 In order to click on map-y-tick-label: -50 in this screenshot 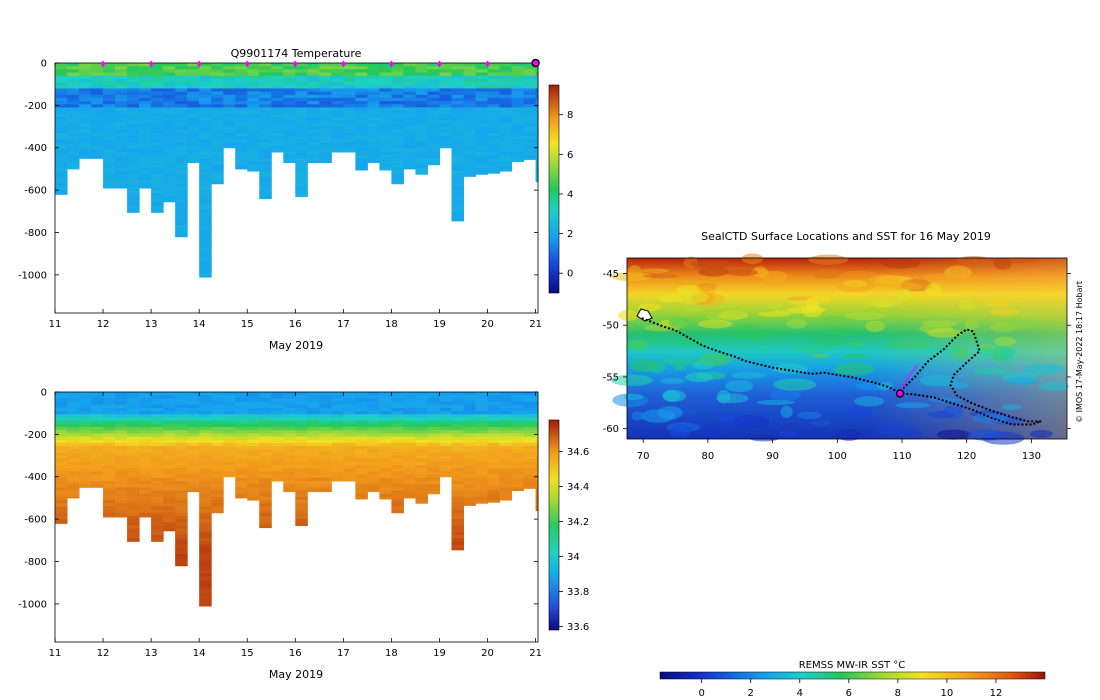, I will do `click(611, 326)`.